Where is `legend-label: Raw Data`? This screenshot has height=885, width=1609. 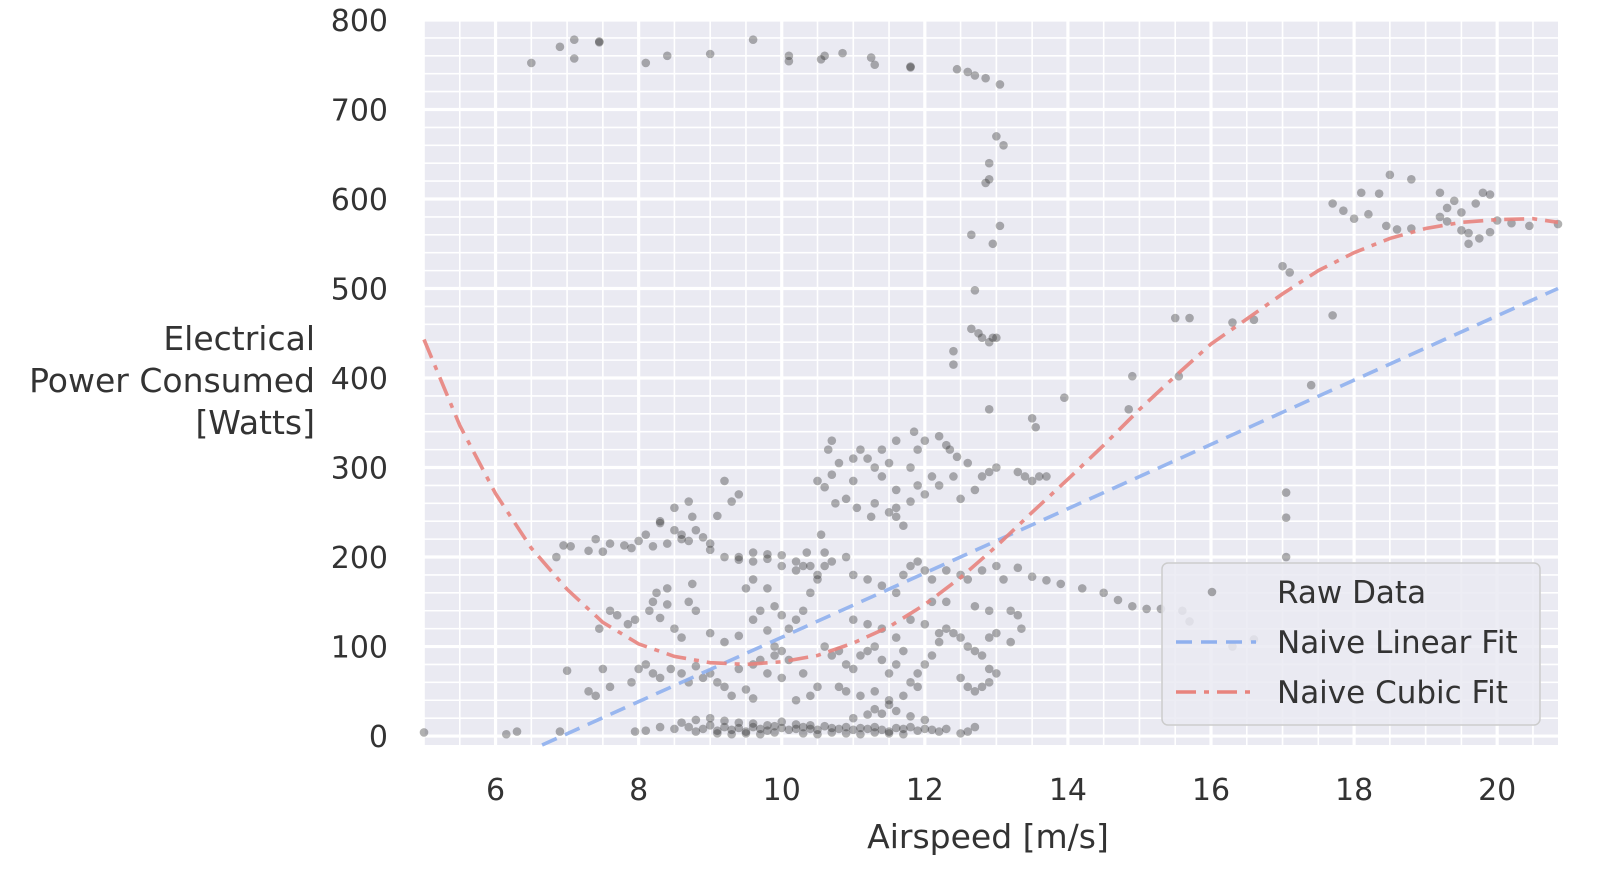 legend-label: Raw Data is located at coordinates (1351, 593).